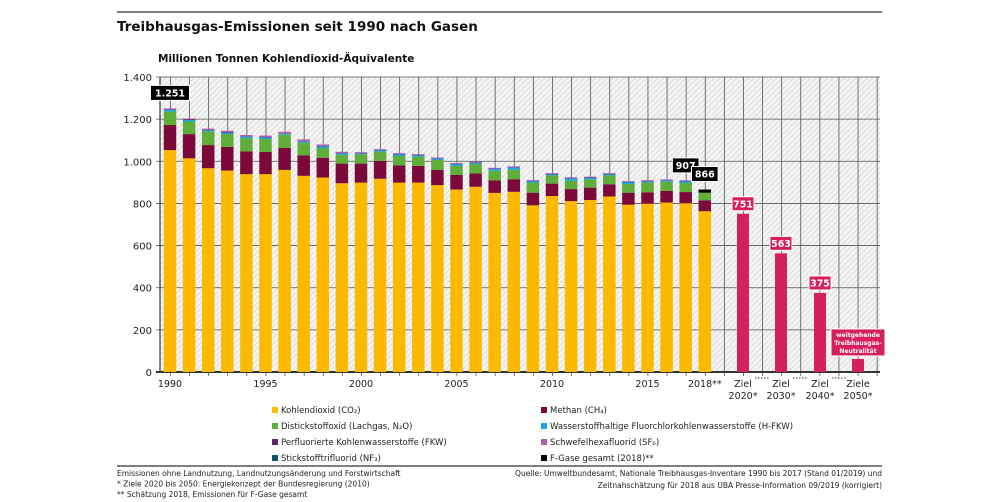  What do you see at coordinates (170, 384) in the screenshot?
I see `x-tick-label: 1990` at bounding box center [170, 384].